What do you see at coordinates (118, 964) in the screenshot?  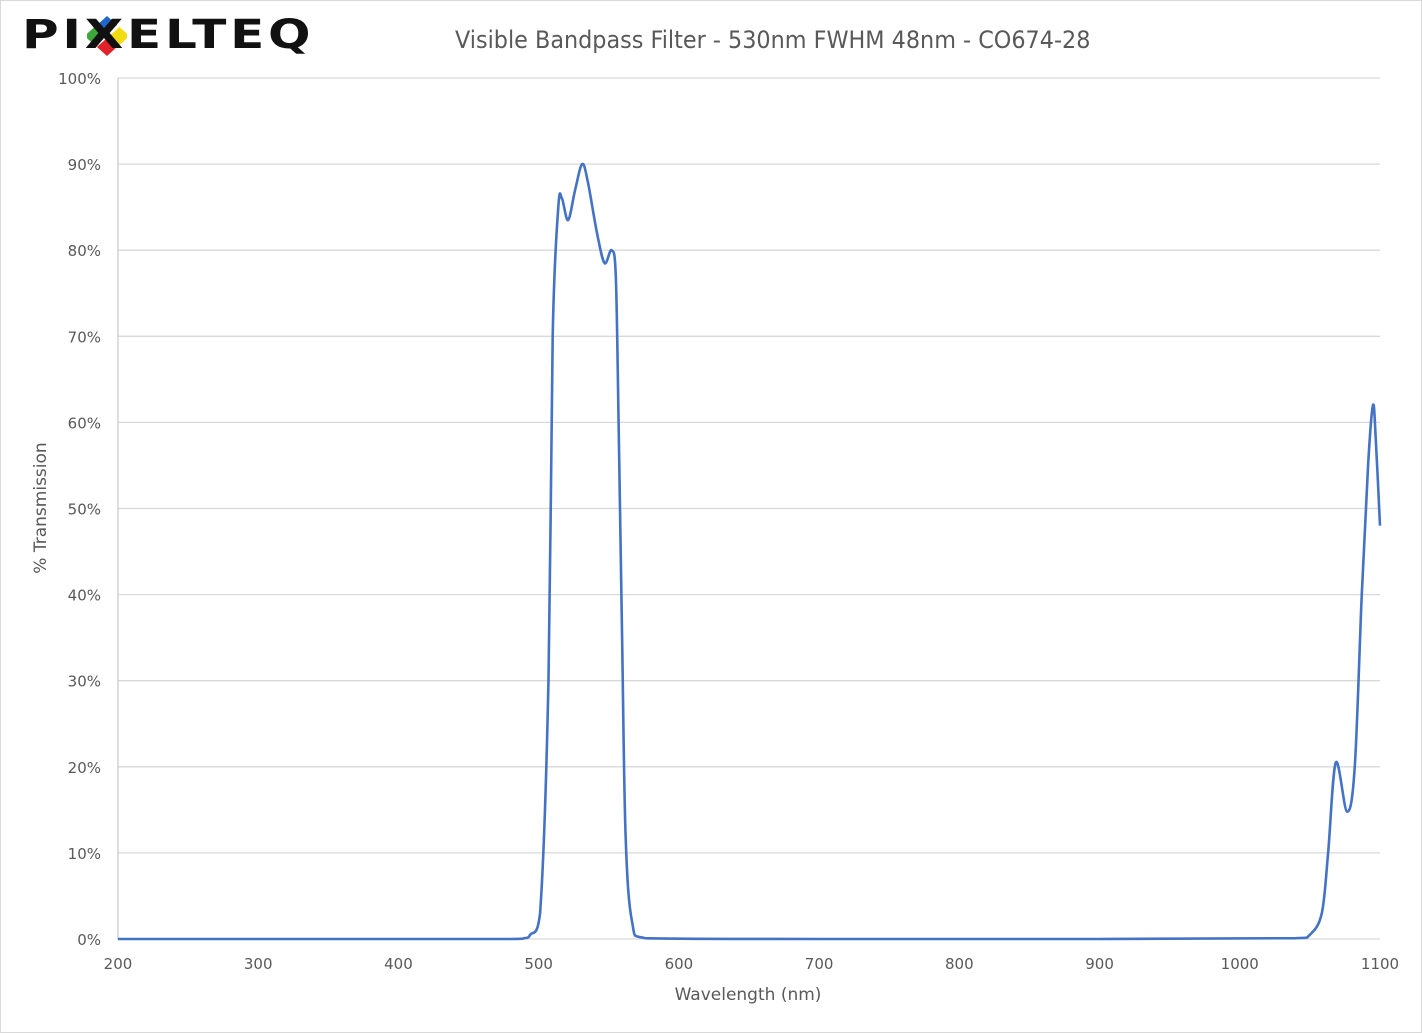 I see `x-tick-label: 200` at bounding box center [118, 964].